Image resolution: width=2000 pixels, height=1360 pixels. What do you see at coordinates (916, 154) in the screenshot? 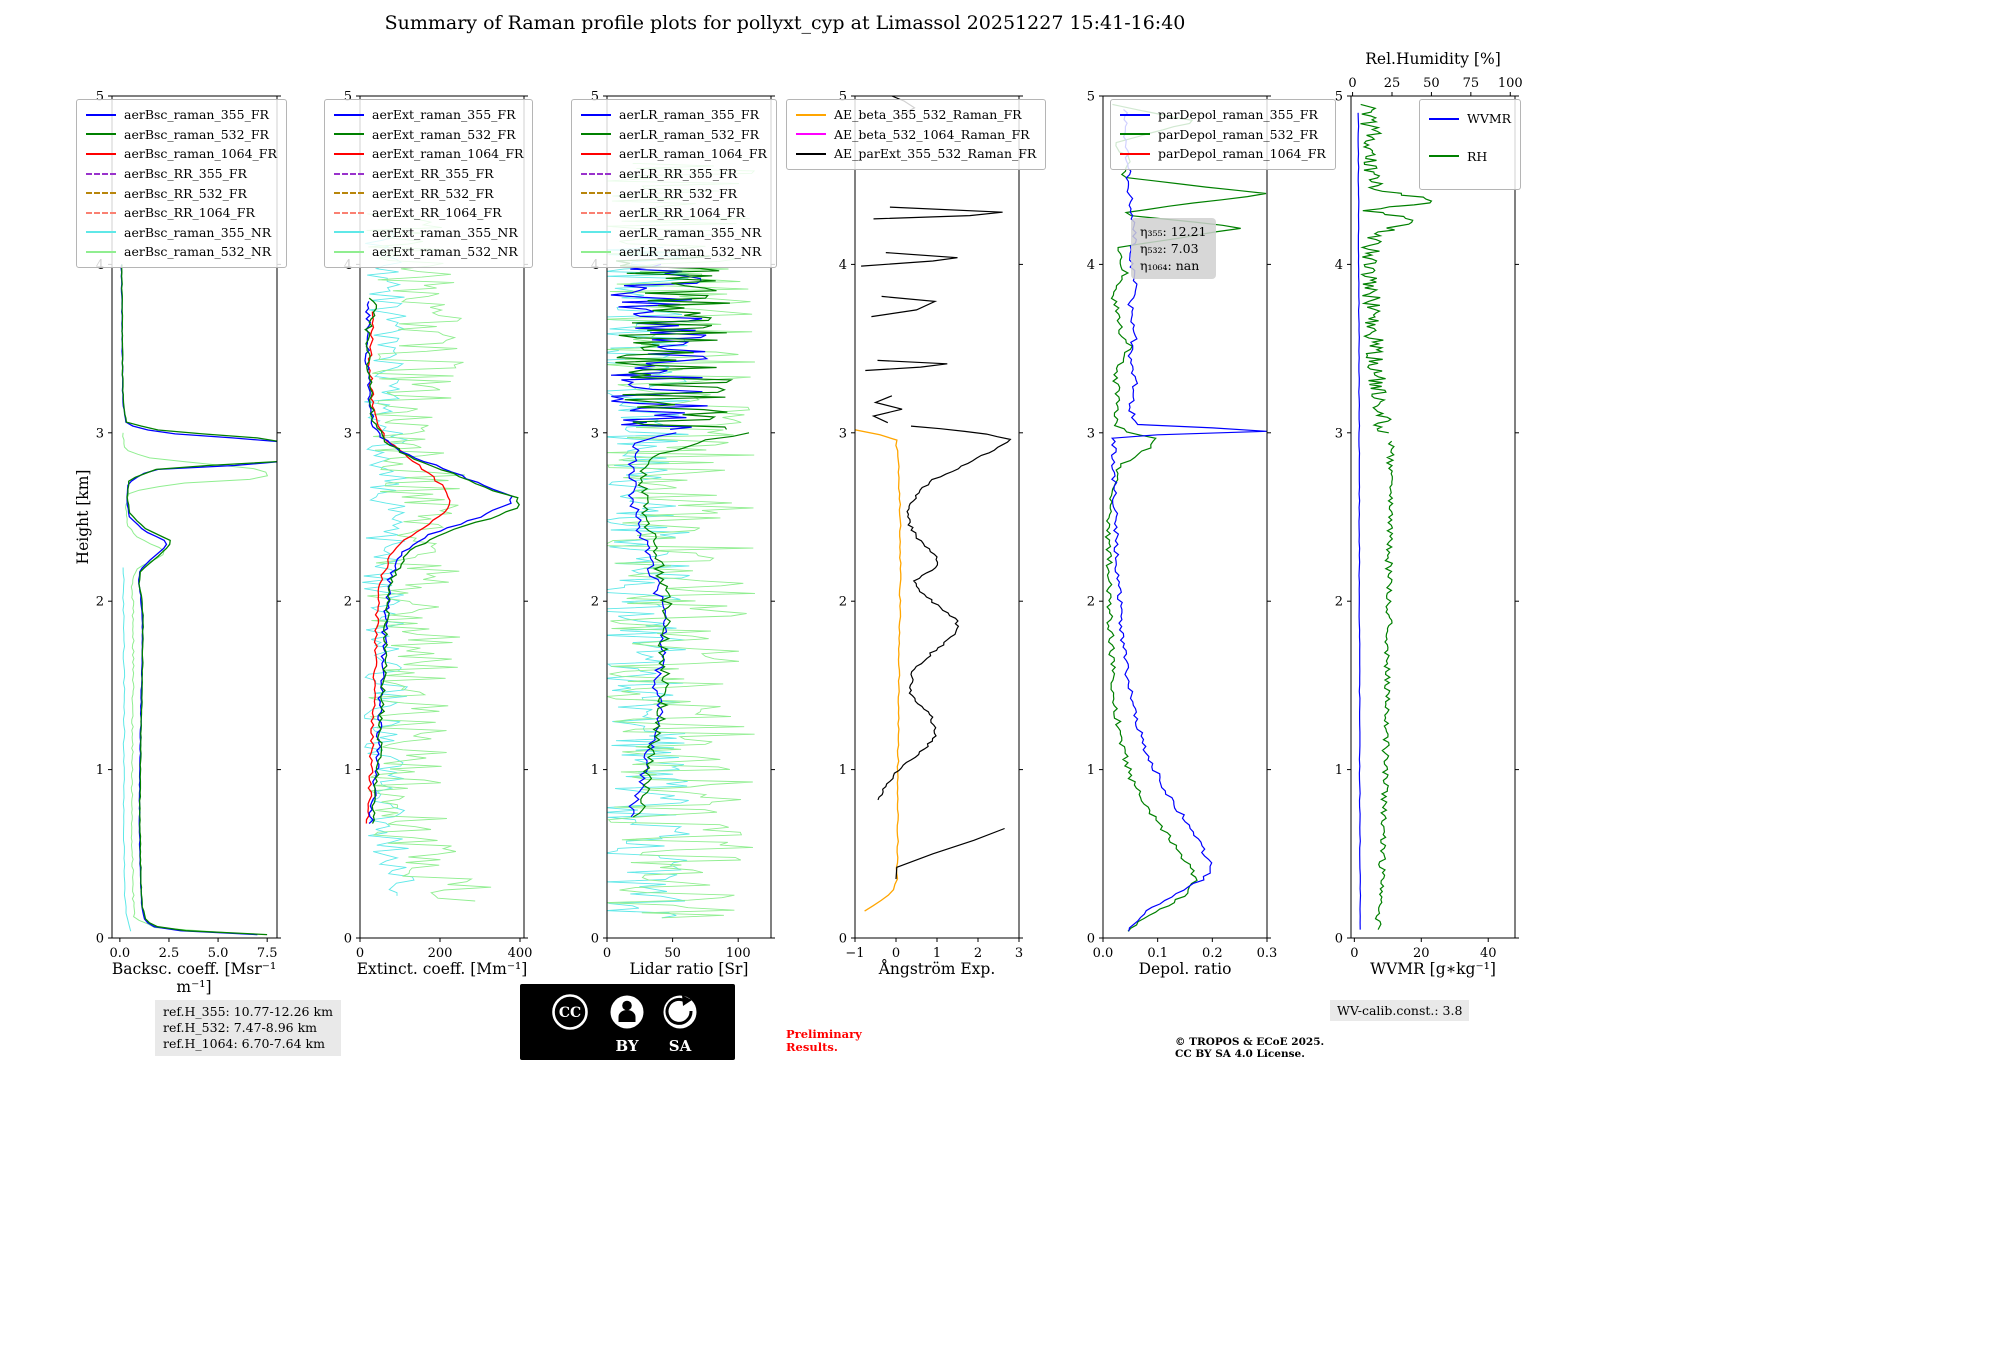
I see `legend-item: AE_parExt_355_532_Raman_FR` at bounding box center [916, 154].